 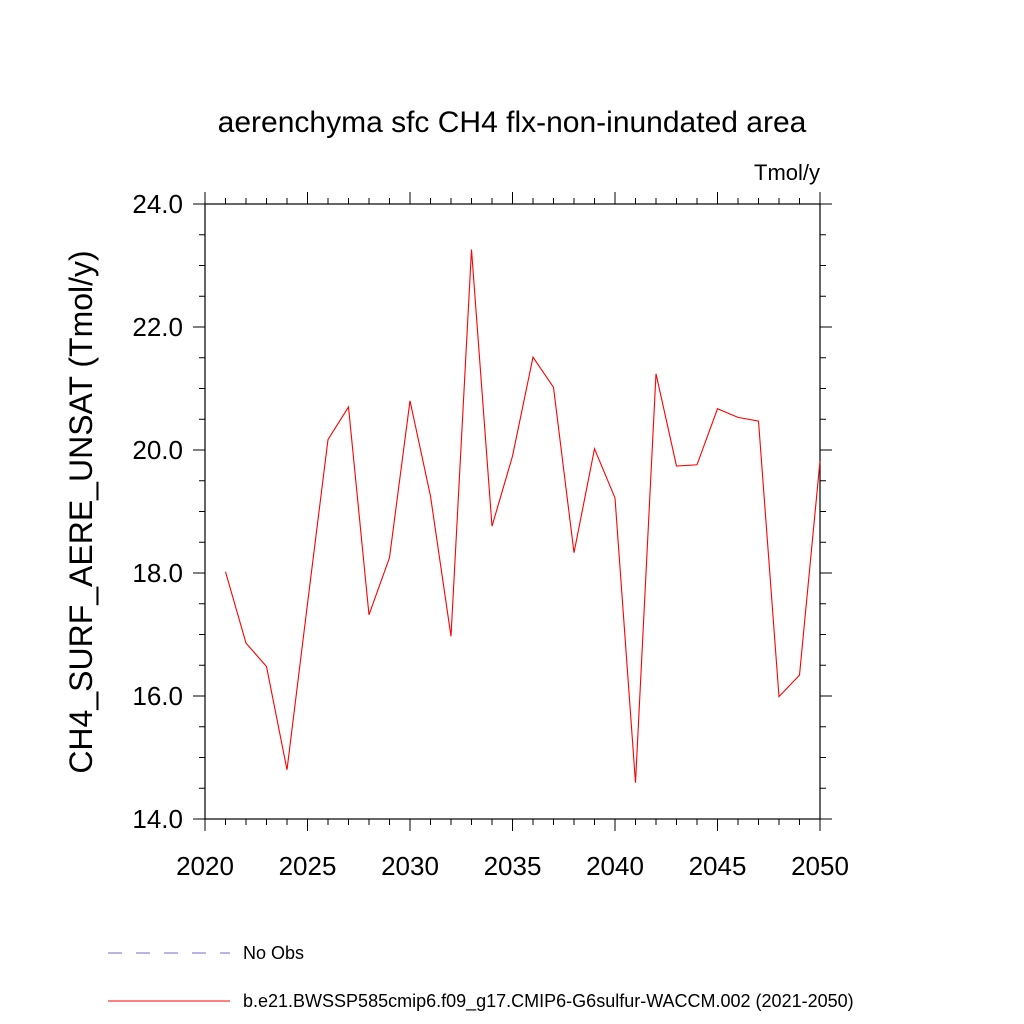 I want to click on y-tick-label: 18.0, so click(x=157, y=573).